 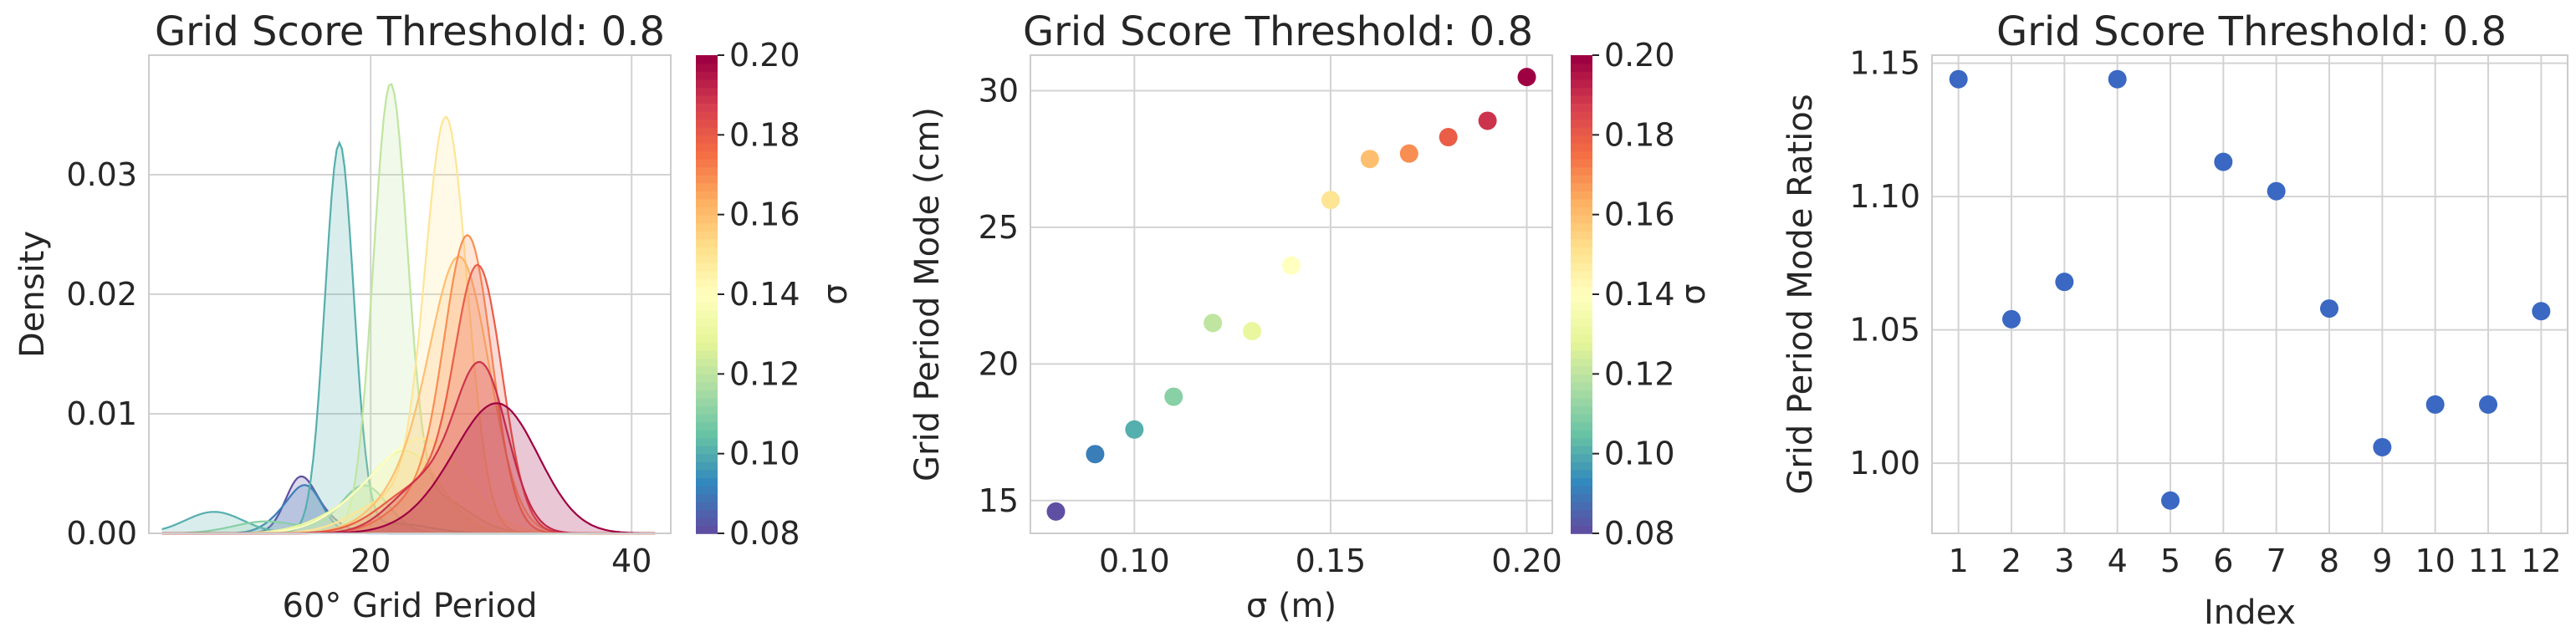 I want to click on density-colorbar-tick-label: 0.08, so click(x=764, y=533).